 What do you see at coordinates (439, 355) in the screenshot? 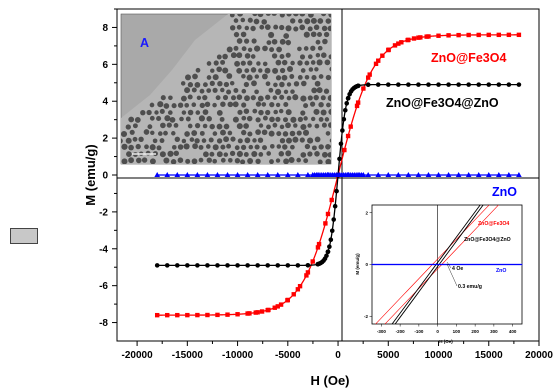
I see `x-tick-label: 10000` at bounding box center [439, 355].